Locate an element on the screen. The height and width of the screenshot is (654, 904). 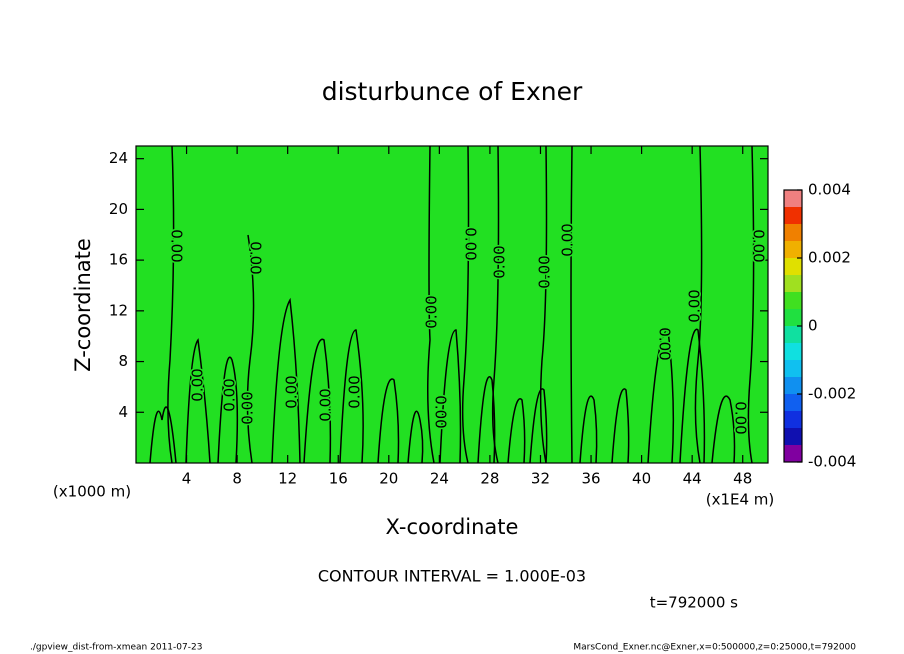
chart-title: disturbunce of Exner is located at coordinates (452, 91).